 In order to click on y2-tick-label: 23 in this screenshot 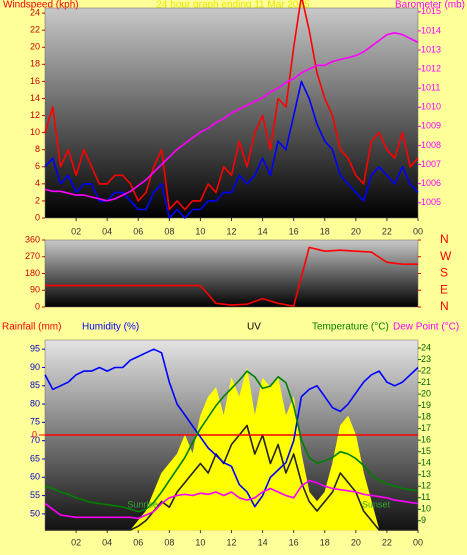, I will do `click(426, 359)`.